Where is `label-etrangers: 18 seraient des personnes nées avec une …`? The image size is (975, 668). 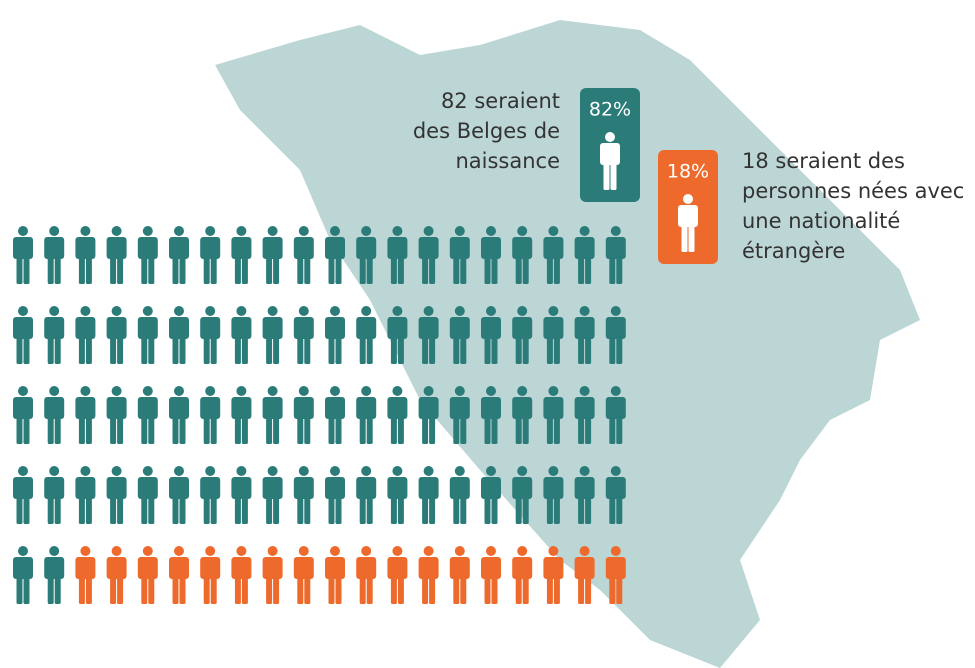 label-etrangers: 18 seraient des personnes nées avec une … is located at coordinates (853, 206).